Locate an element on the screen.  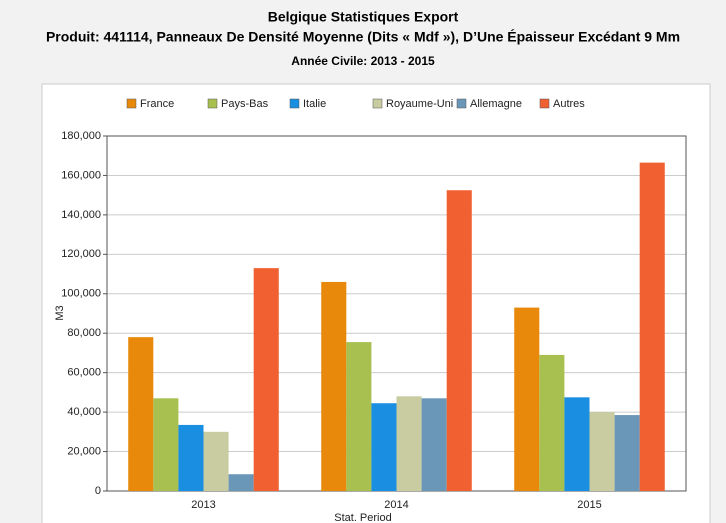
y-tick-label: 40,000 is located at coordinates (84, 412).